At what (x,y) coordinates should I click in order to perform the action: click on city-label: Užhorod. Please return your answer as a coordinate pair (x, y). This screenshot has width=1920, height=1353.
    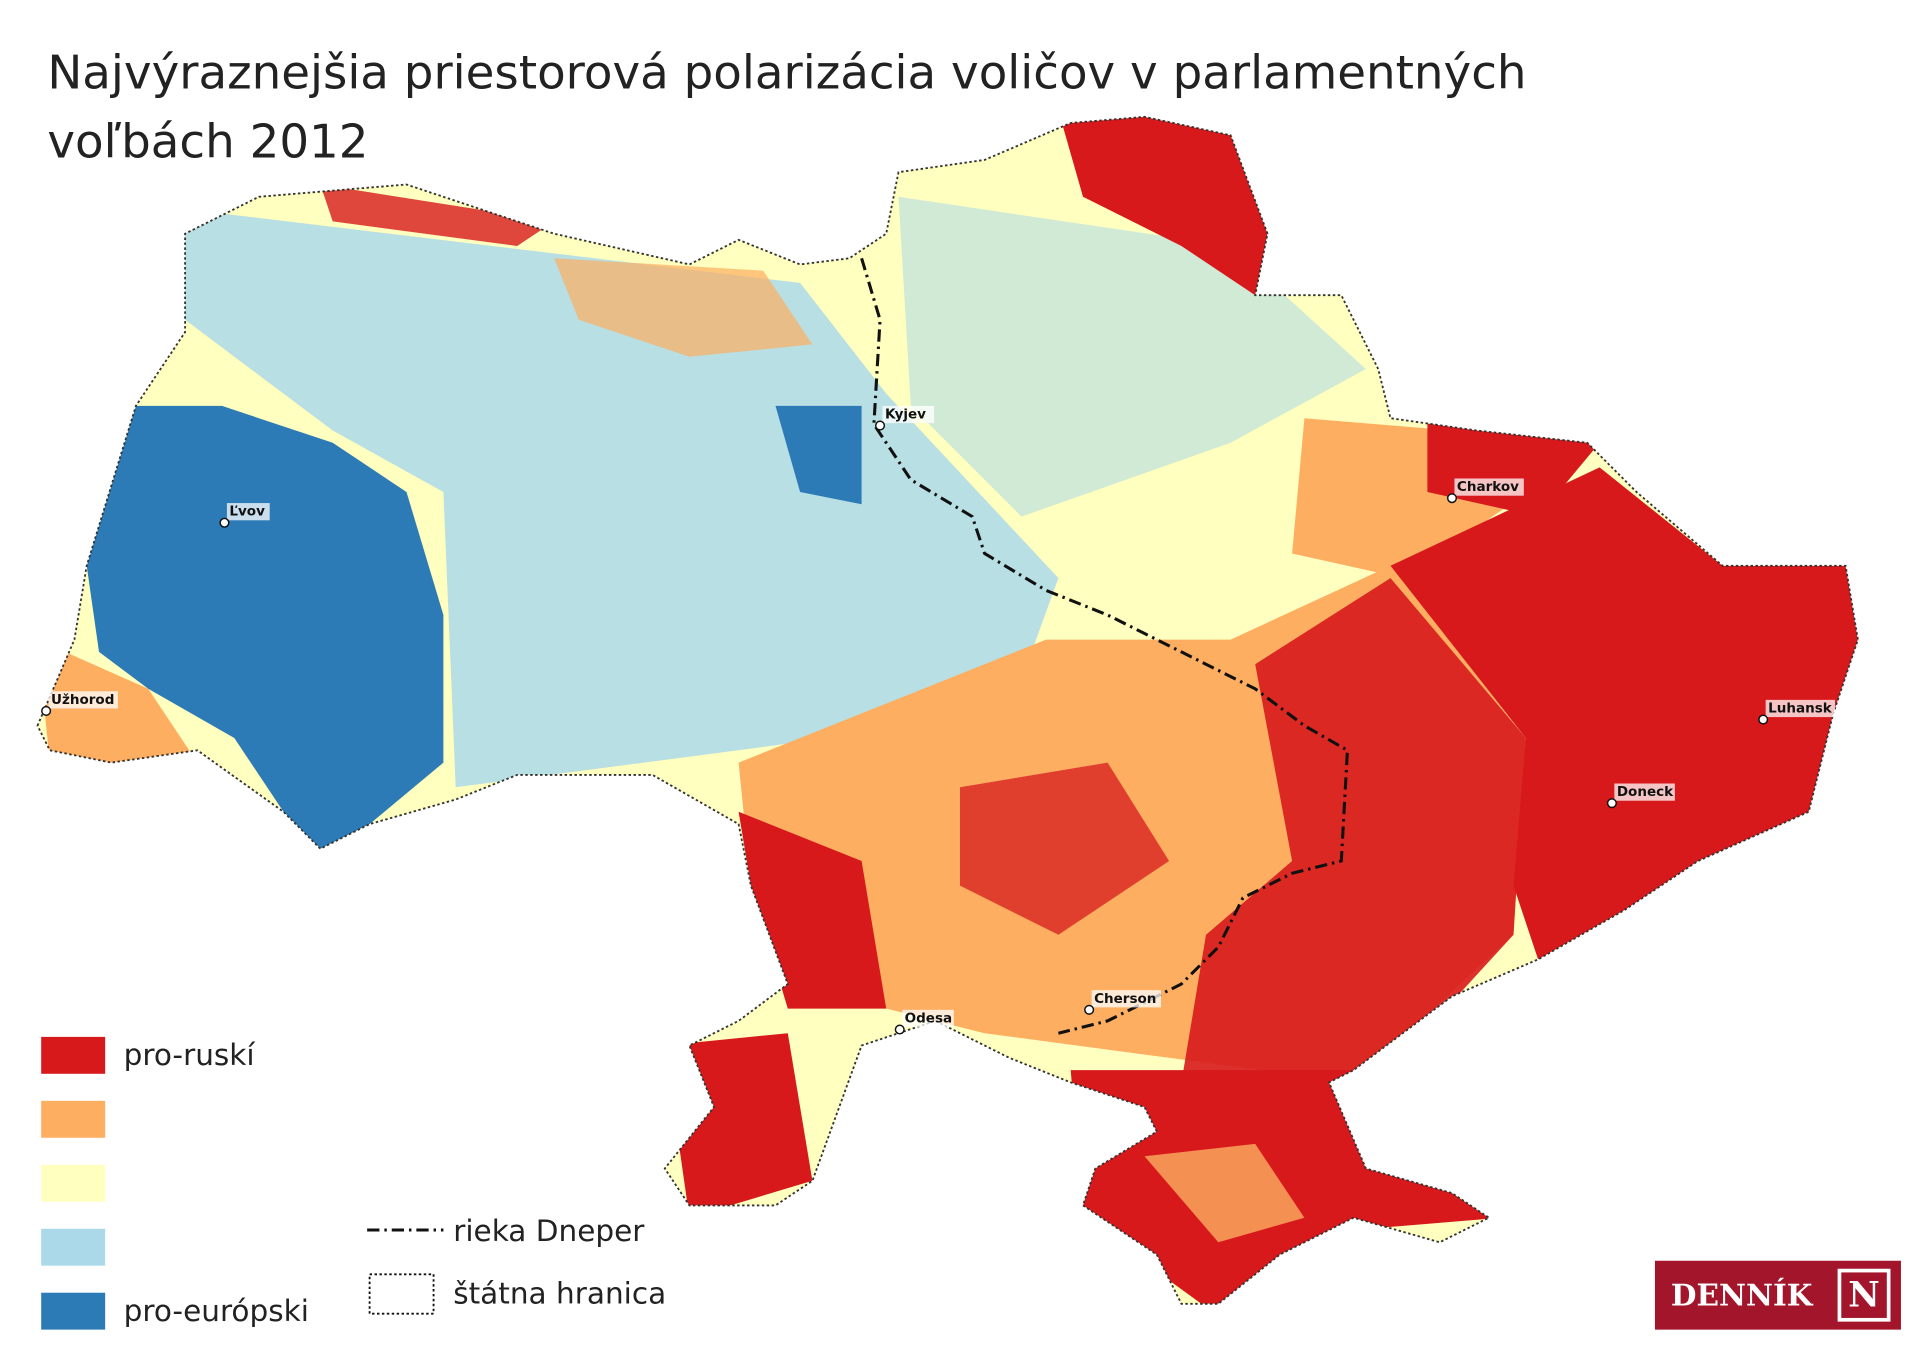
    Looking at the image, I should click on (82, 700).